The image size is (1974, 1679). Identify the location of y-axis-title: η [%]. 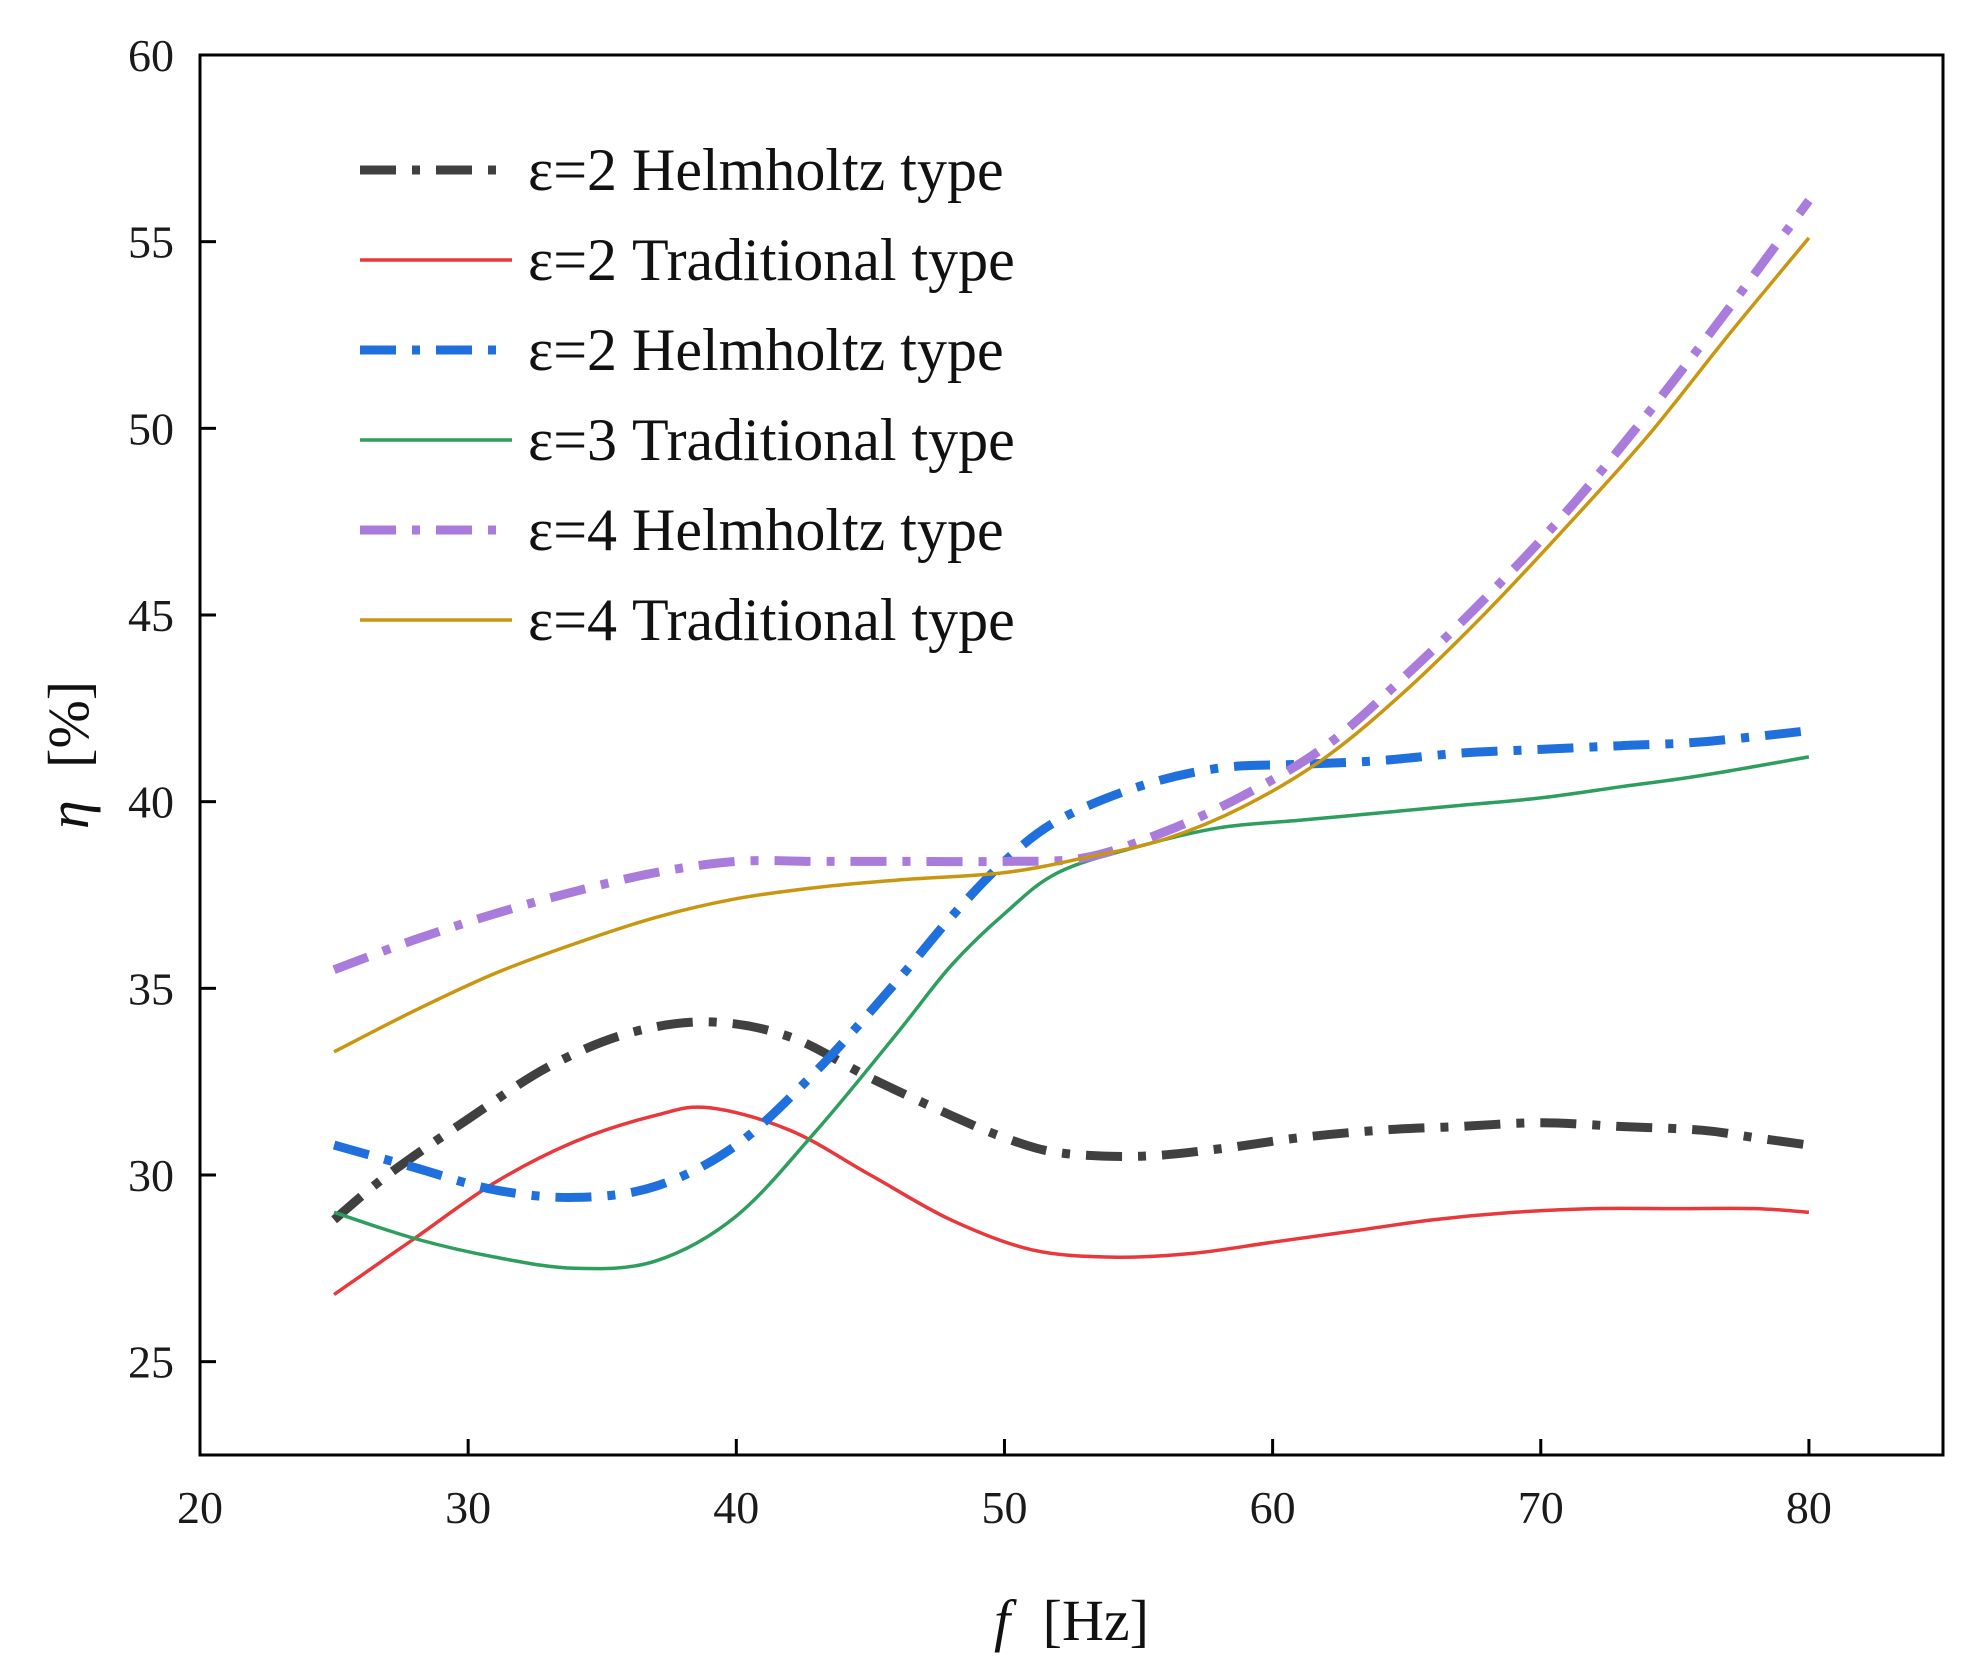
(68, 755).